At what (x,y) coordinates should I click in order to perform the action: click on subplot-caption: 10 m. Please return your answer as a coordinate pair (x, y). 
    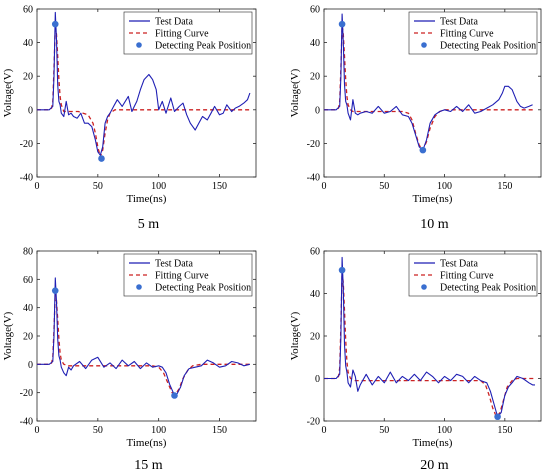
    Looking at the image, I should click on (434, 224).